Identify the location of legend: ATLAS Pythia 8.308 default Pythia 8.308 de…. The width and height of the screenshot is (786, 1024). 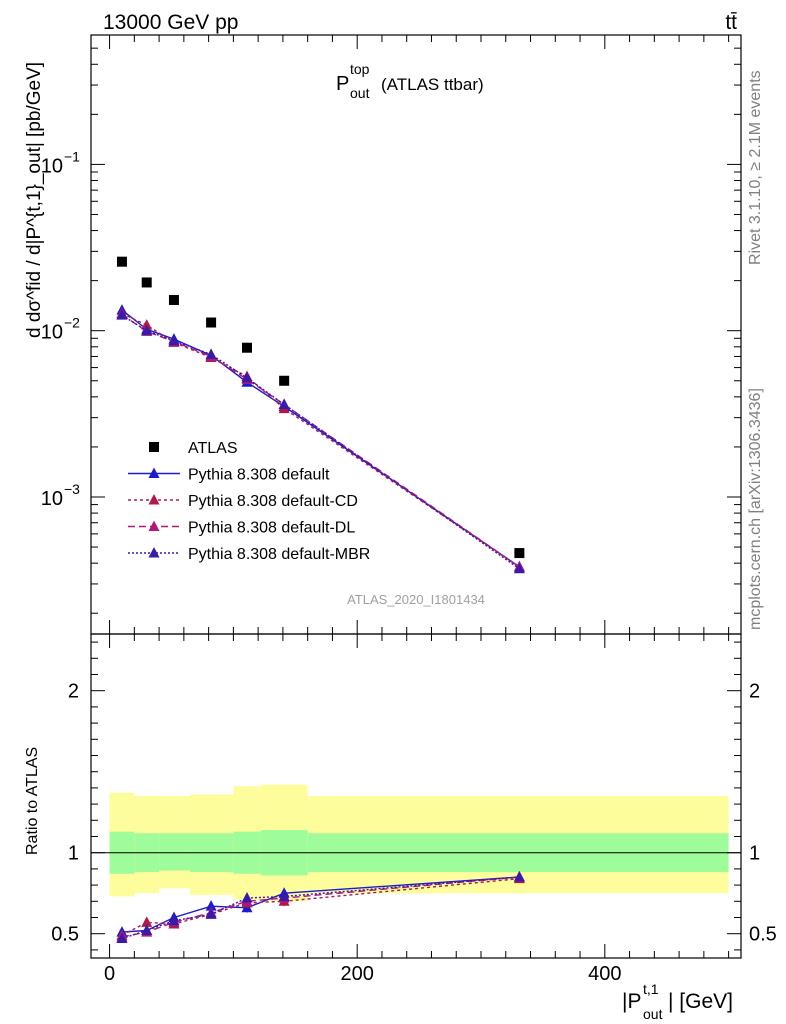
(249, 501).